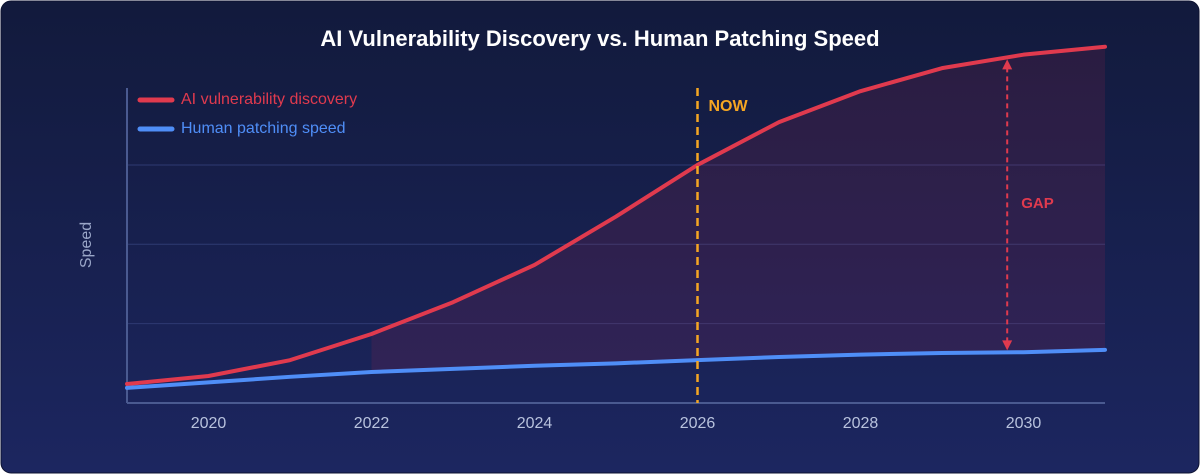  Describe the element at coordinates (616, 368) in the screenshot. I see `series-line` at that location.